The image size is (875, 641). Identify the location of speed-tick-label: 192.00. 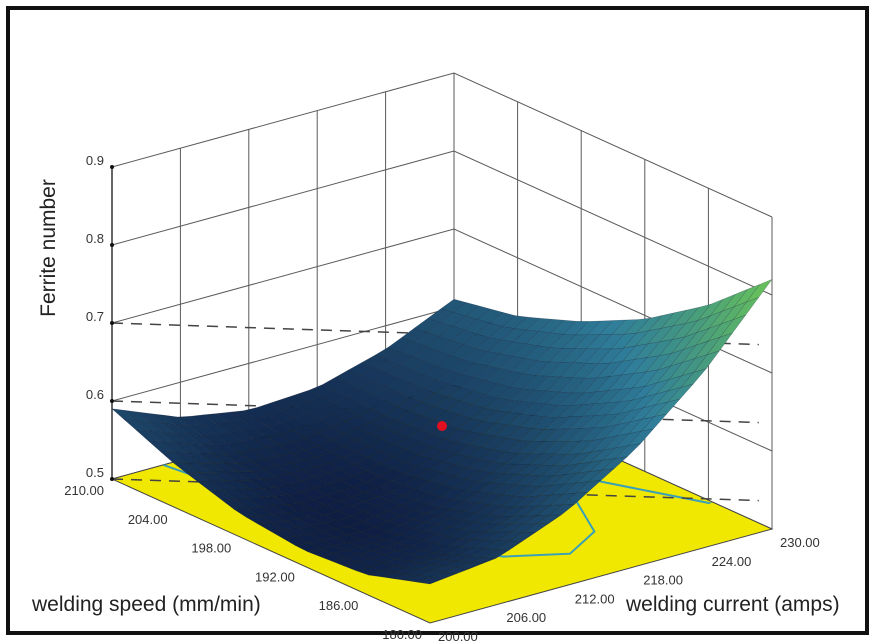
(275, 576).